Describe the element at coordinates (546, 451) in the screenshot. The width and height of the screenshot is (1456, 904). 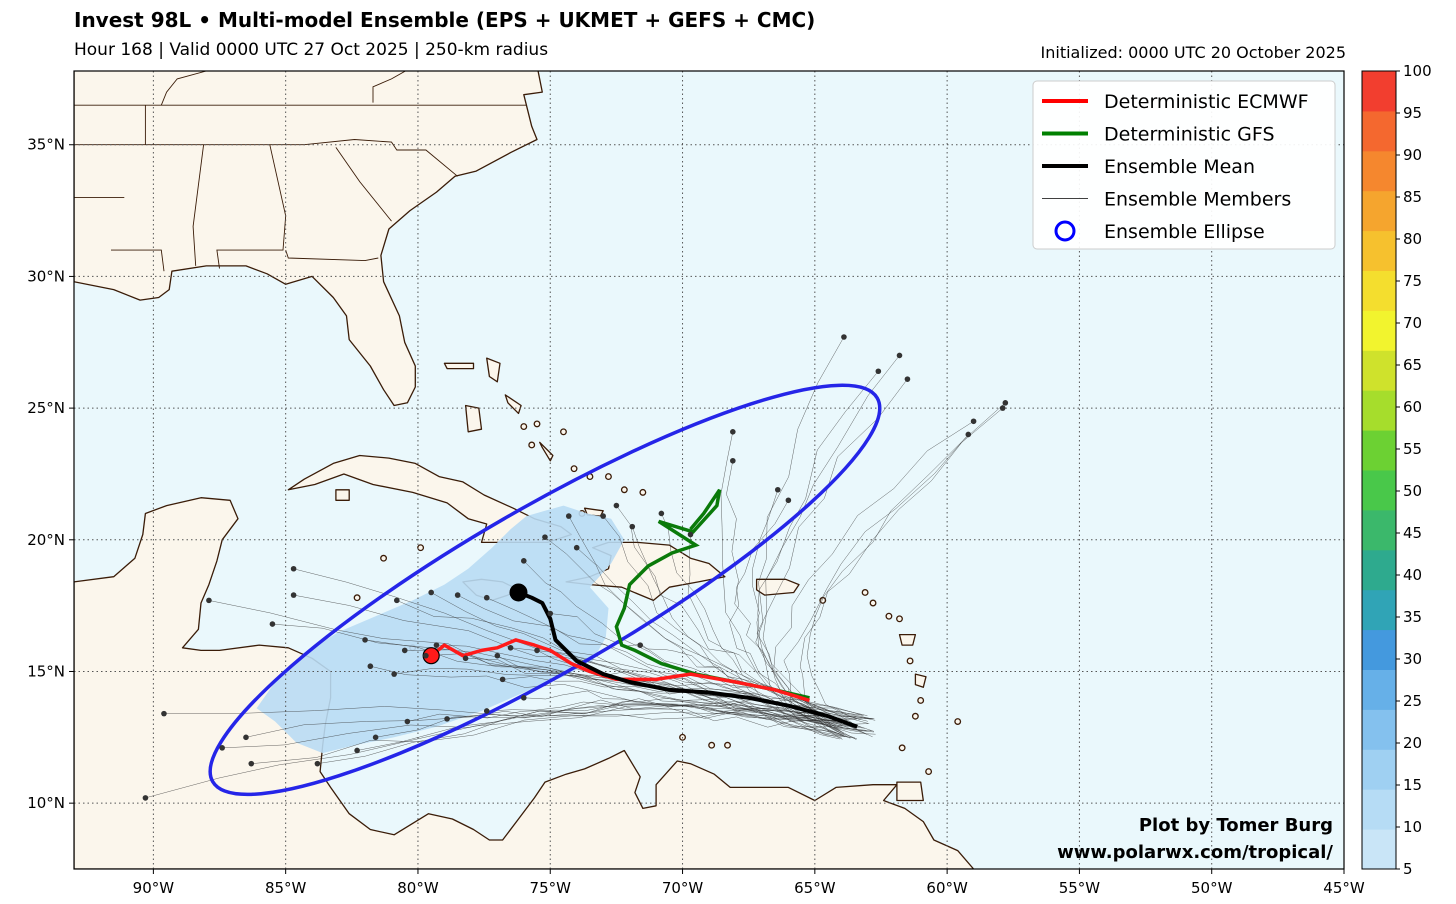
I see `land-long-island` at that location.